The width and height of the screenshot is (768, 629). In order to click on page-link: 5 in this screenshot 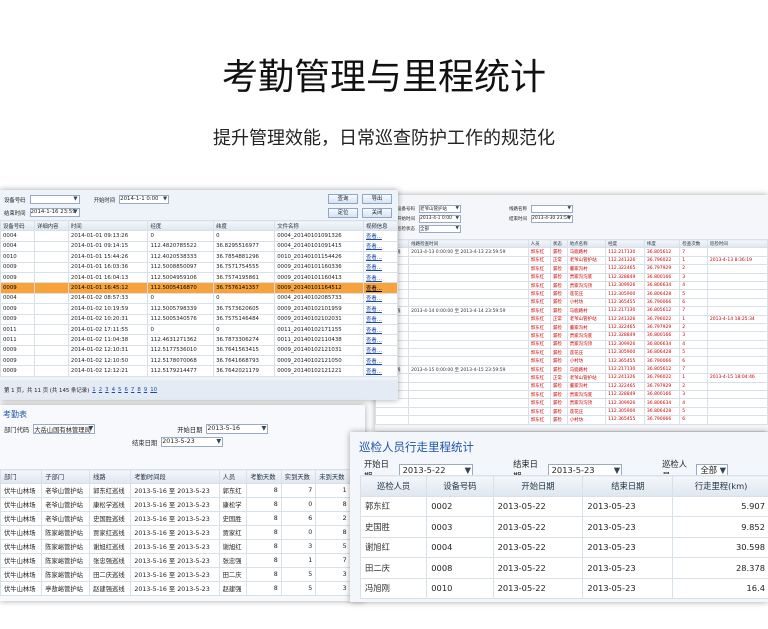, I will do `click(120, 390)`.